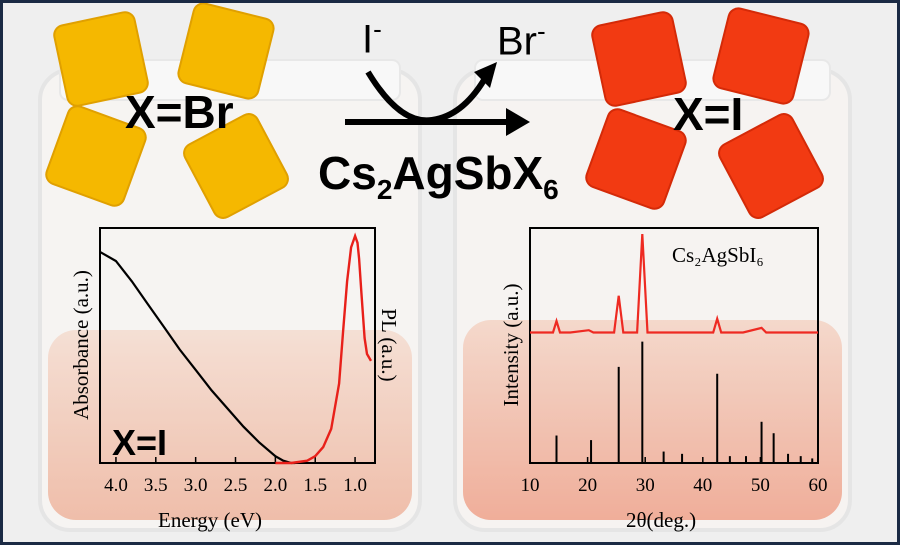 Image resolution: width=900 pixels, height=545 pixels. What do you see at coordinates (587, 485) in the screenshot?
I see `xrd-x-tick-label: 20` at bounding box center [587, 485].